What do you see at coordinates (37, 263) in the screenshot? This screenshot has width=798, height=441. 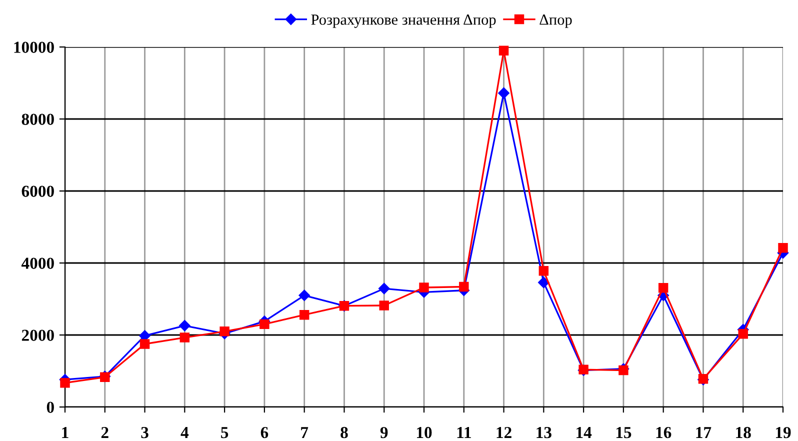 I see `y-tick-label: 4000` at bounding box center [37, 263].